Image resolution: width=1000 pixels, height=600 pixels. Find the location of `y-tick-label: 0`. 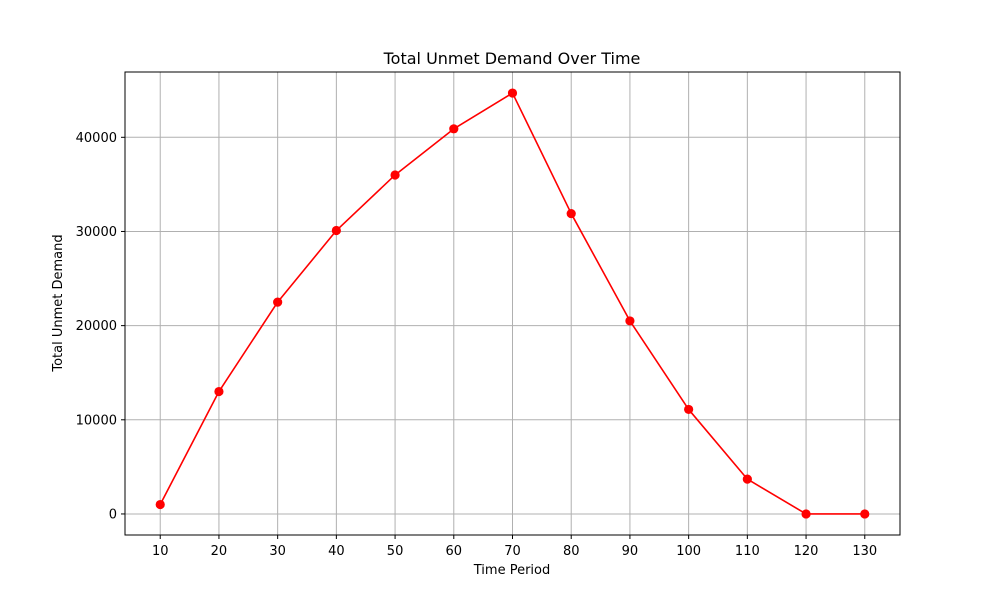

y-tick-label: 0 is located at coordinates (113, 514).